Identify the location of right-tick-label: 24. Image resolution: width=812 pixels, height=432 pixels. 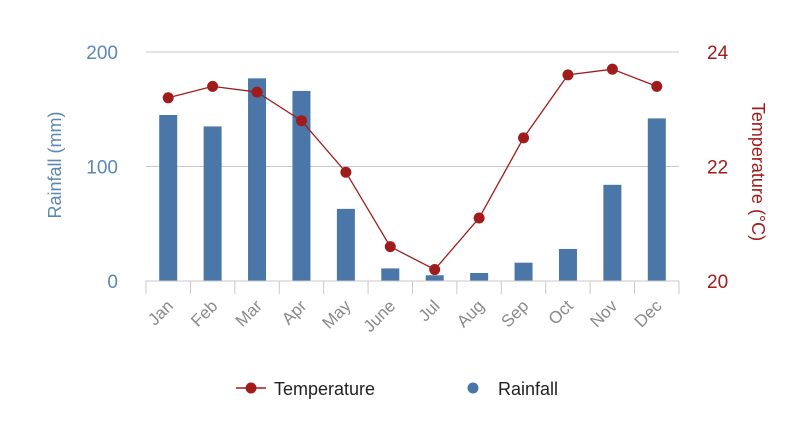
(718, 53).